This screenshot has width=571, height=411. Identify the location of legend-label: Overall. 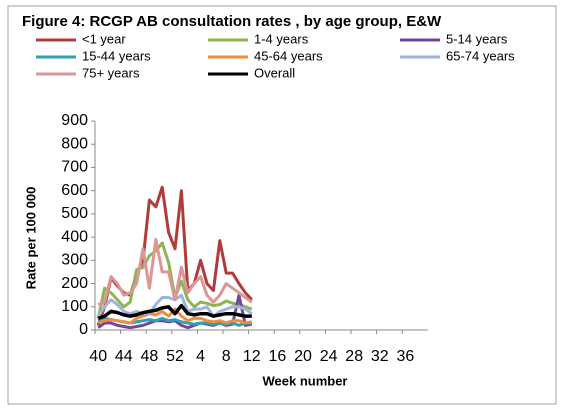
(274, 72).